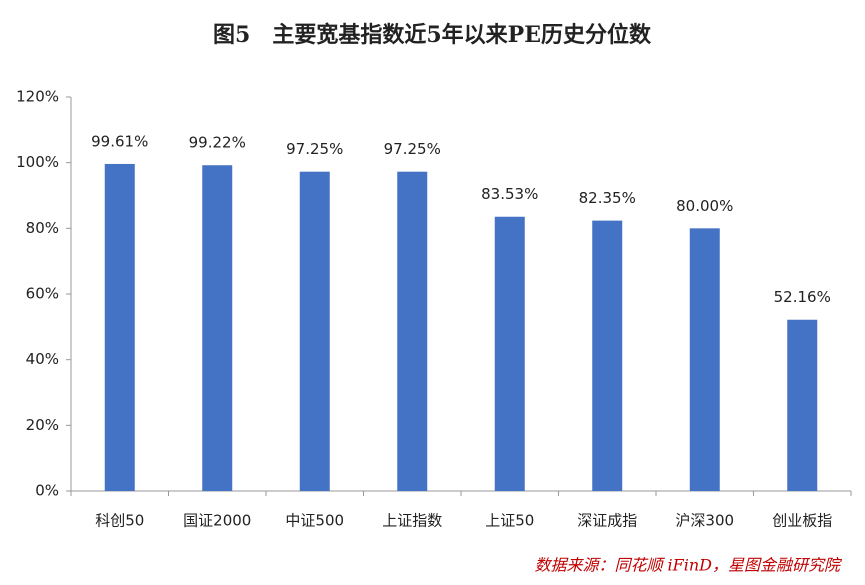 The width and height of the screenshot is (865, 585). Describe the element at coordinates (217, 143) in the screenshot. I see `data-label: 99.22%` at that location.